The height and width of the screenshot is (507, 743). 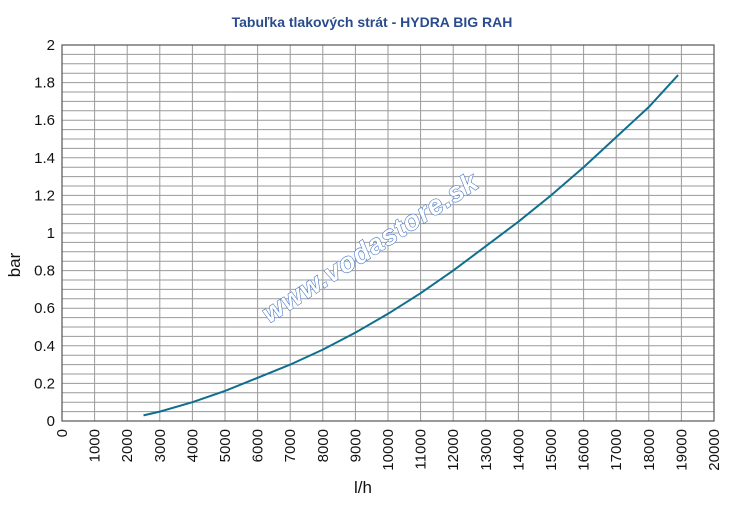 What do you see at coordinates (258, 445) in the screenshot?
I see `x-tick-label: 6000` at bounding box center [258, 445].